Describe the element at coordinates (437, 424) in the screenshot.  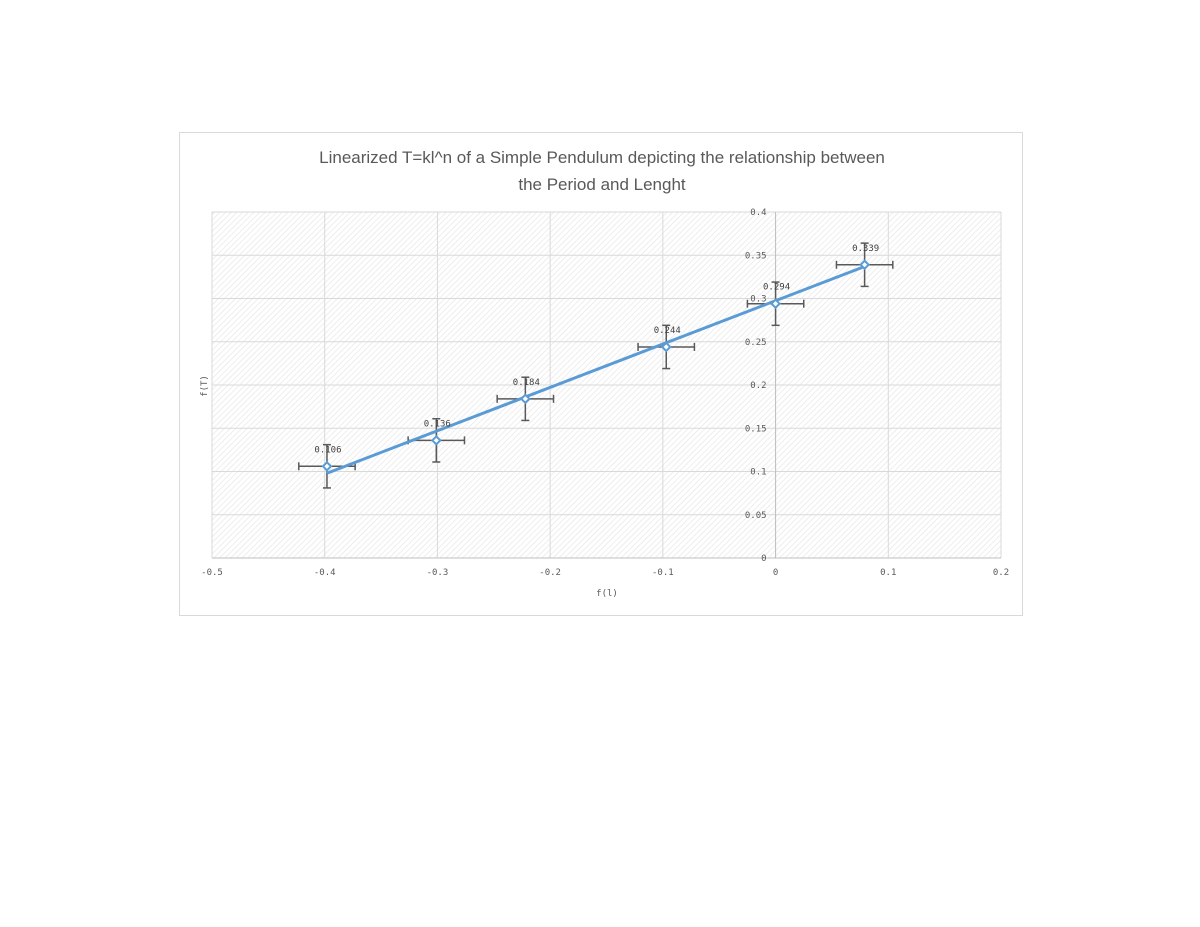
I see `data-label: 0.136` at that location.